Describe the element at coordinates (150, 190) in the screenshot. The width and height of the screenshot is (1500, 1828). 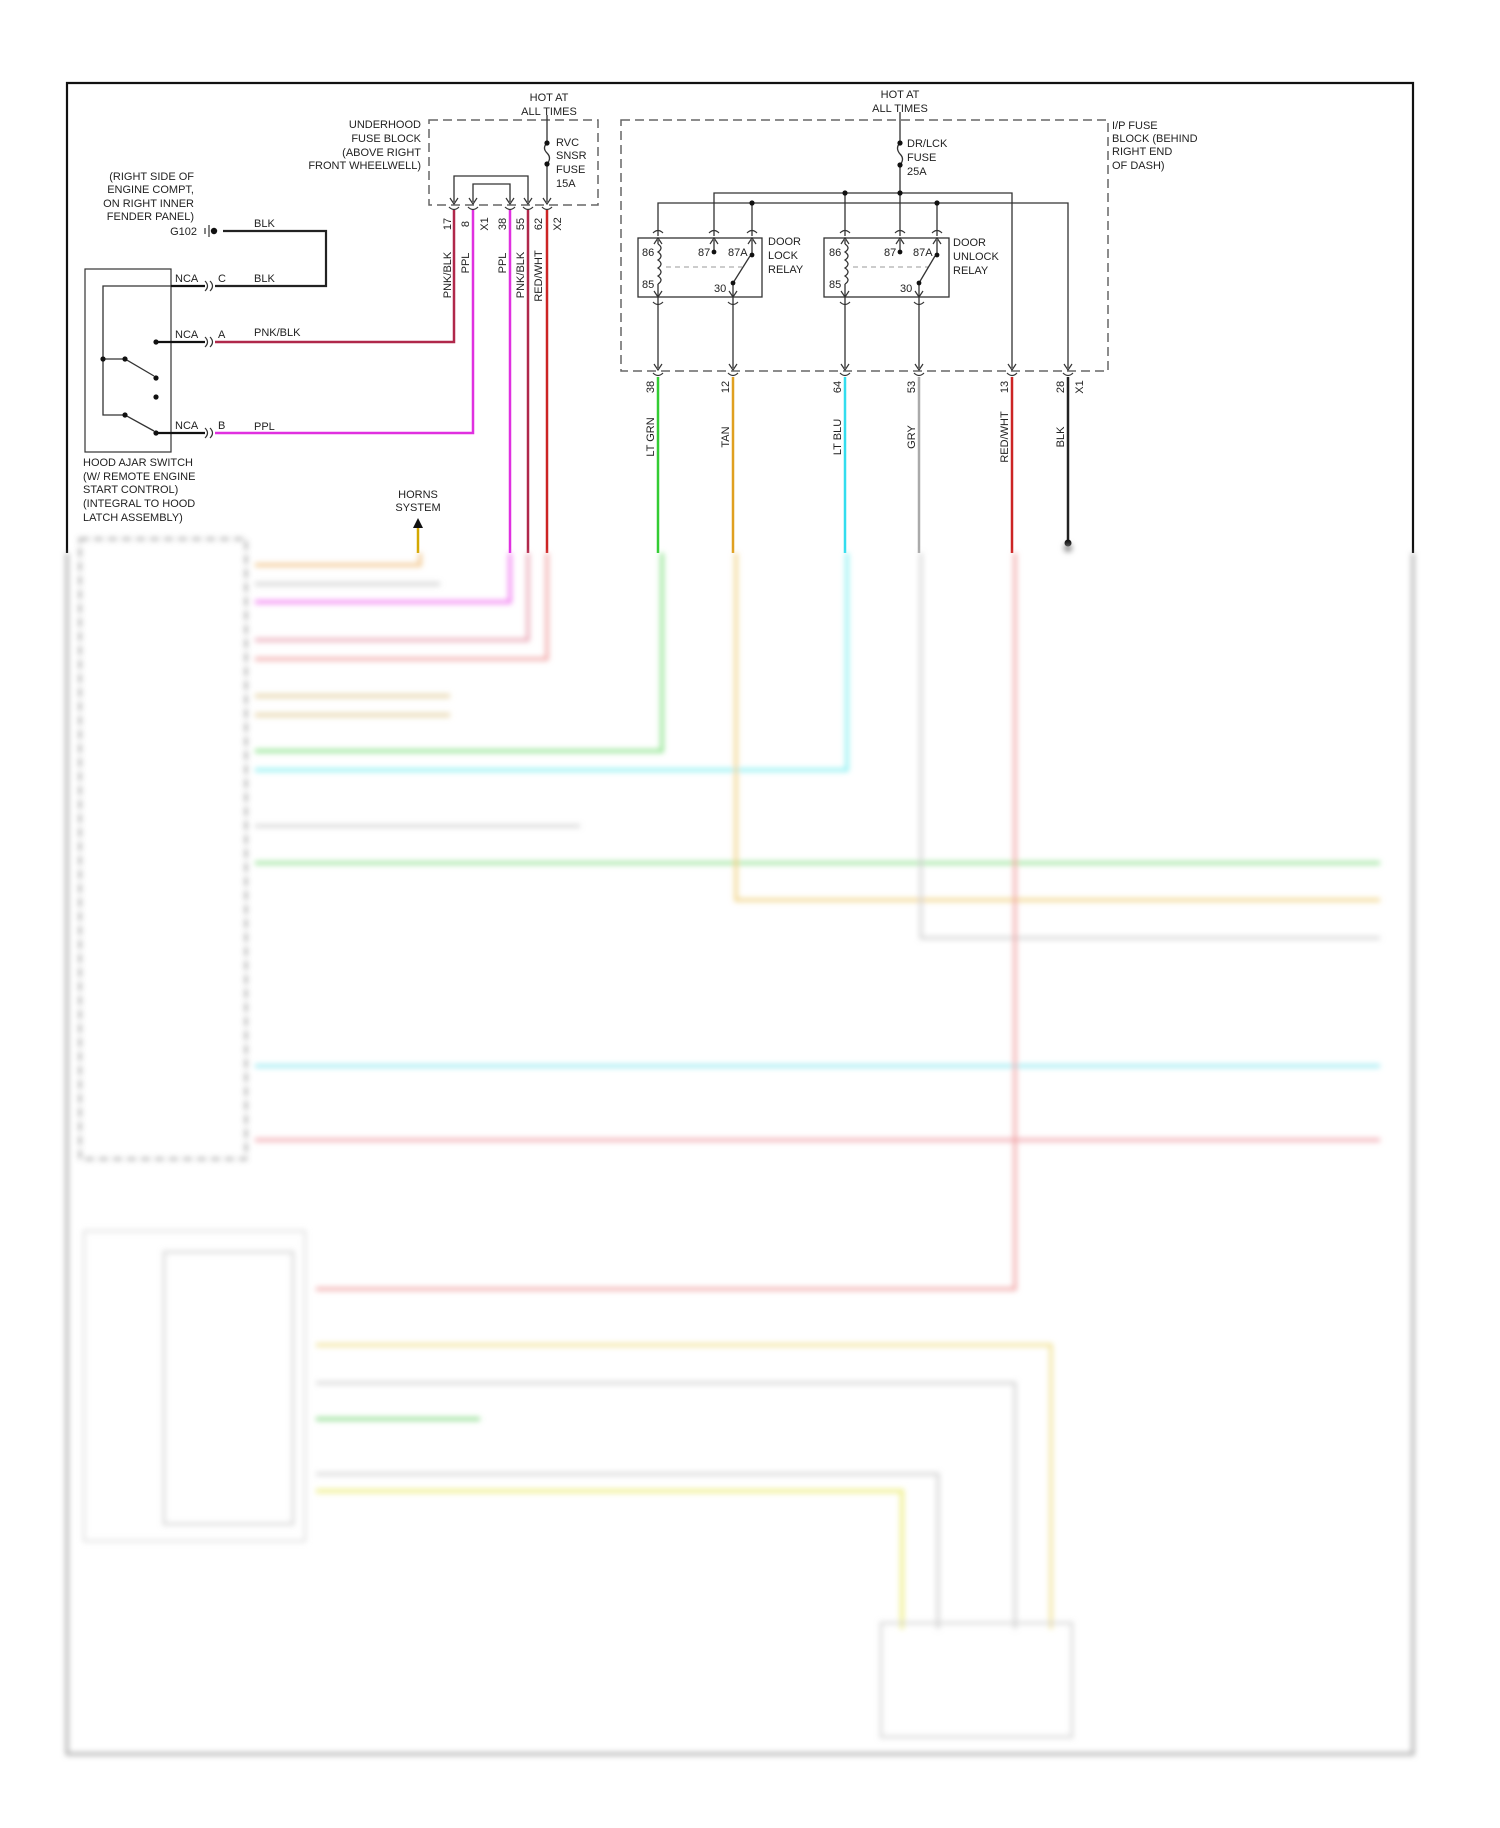
I see `ground-location: ENGINE COMPT,` at that location.